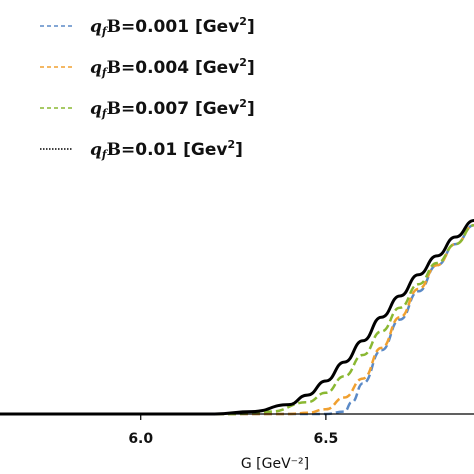 This screenshot has height=474, width=474. What do you see at coordinates (237, 430) in the screenshot?
I see `x-axis: 6.0 6.5` at bounding box center [237, 430].